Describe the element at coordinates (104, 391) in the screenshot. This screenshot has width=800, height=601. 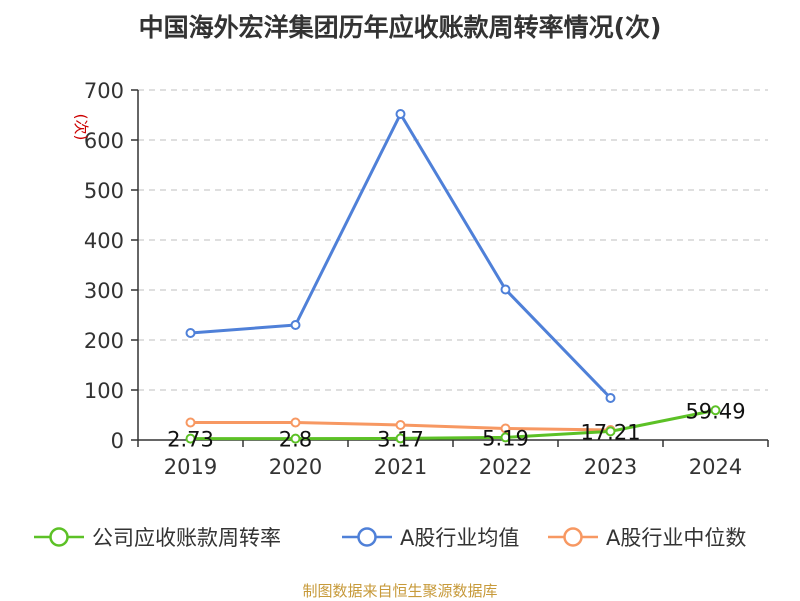
I see `y-tick-label: 100` at that location.